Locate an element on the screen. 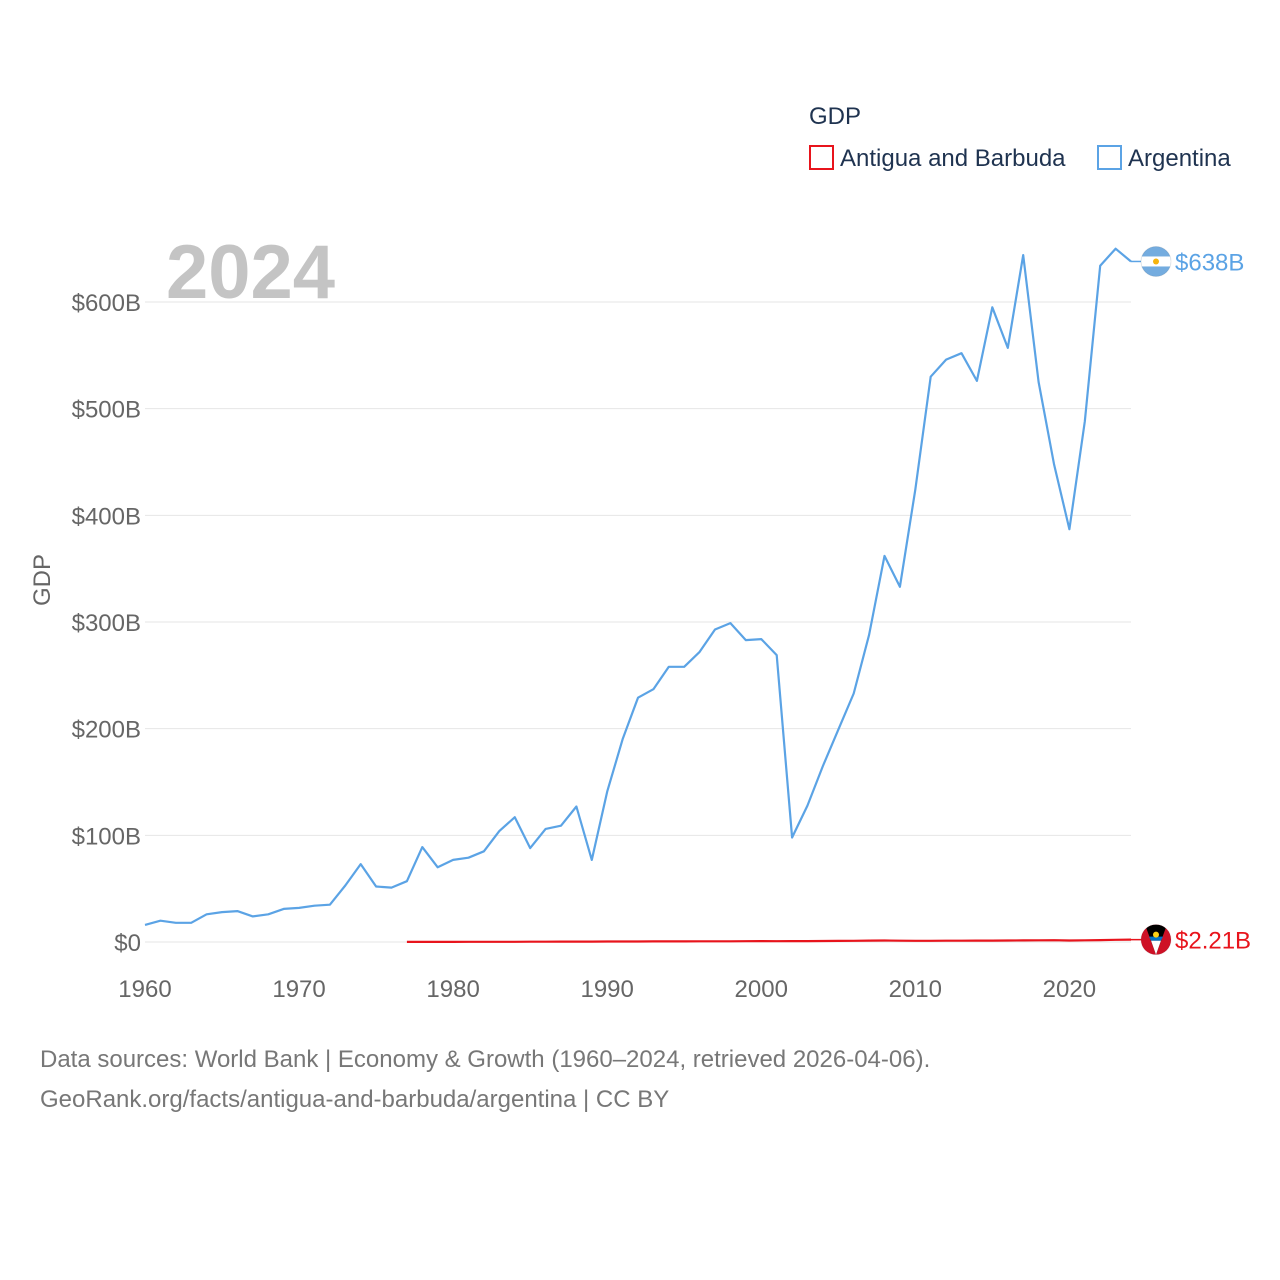 This screenshot has width=1280, height=1280. series-line-antigua-and-barbuda is located at coordinates (769, 941).